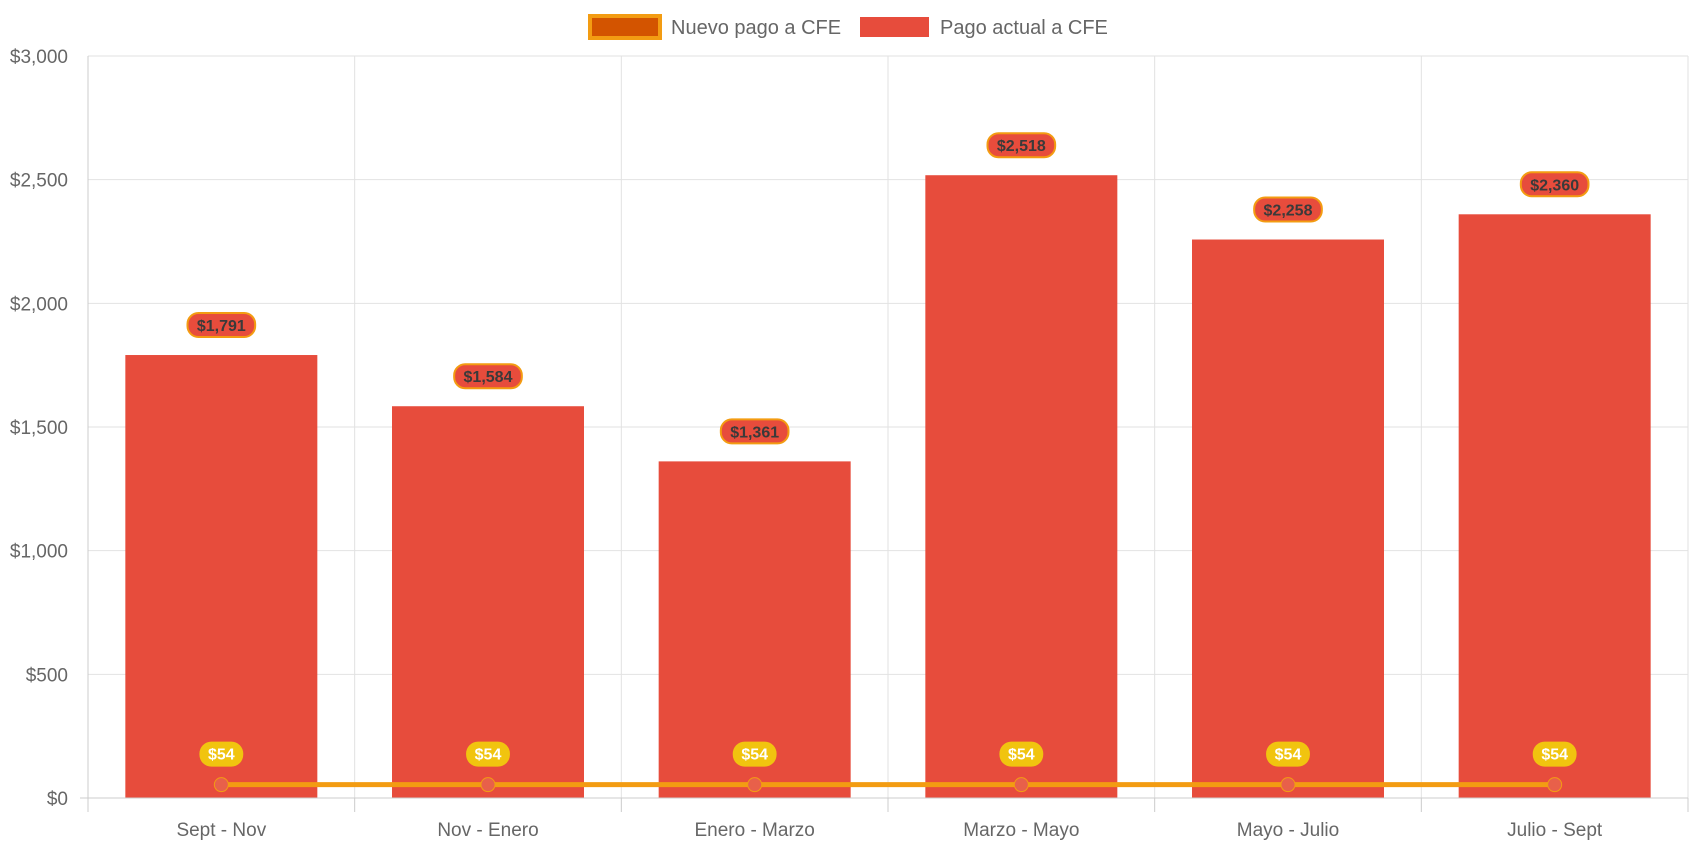 This screenshot has width=1699, height=853. I want to click on y-tick-label: $2,500, so click(39, 181).